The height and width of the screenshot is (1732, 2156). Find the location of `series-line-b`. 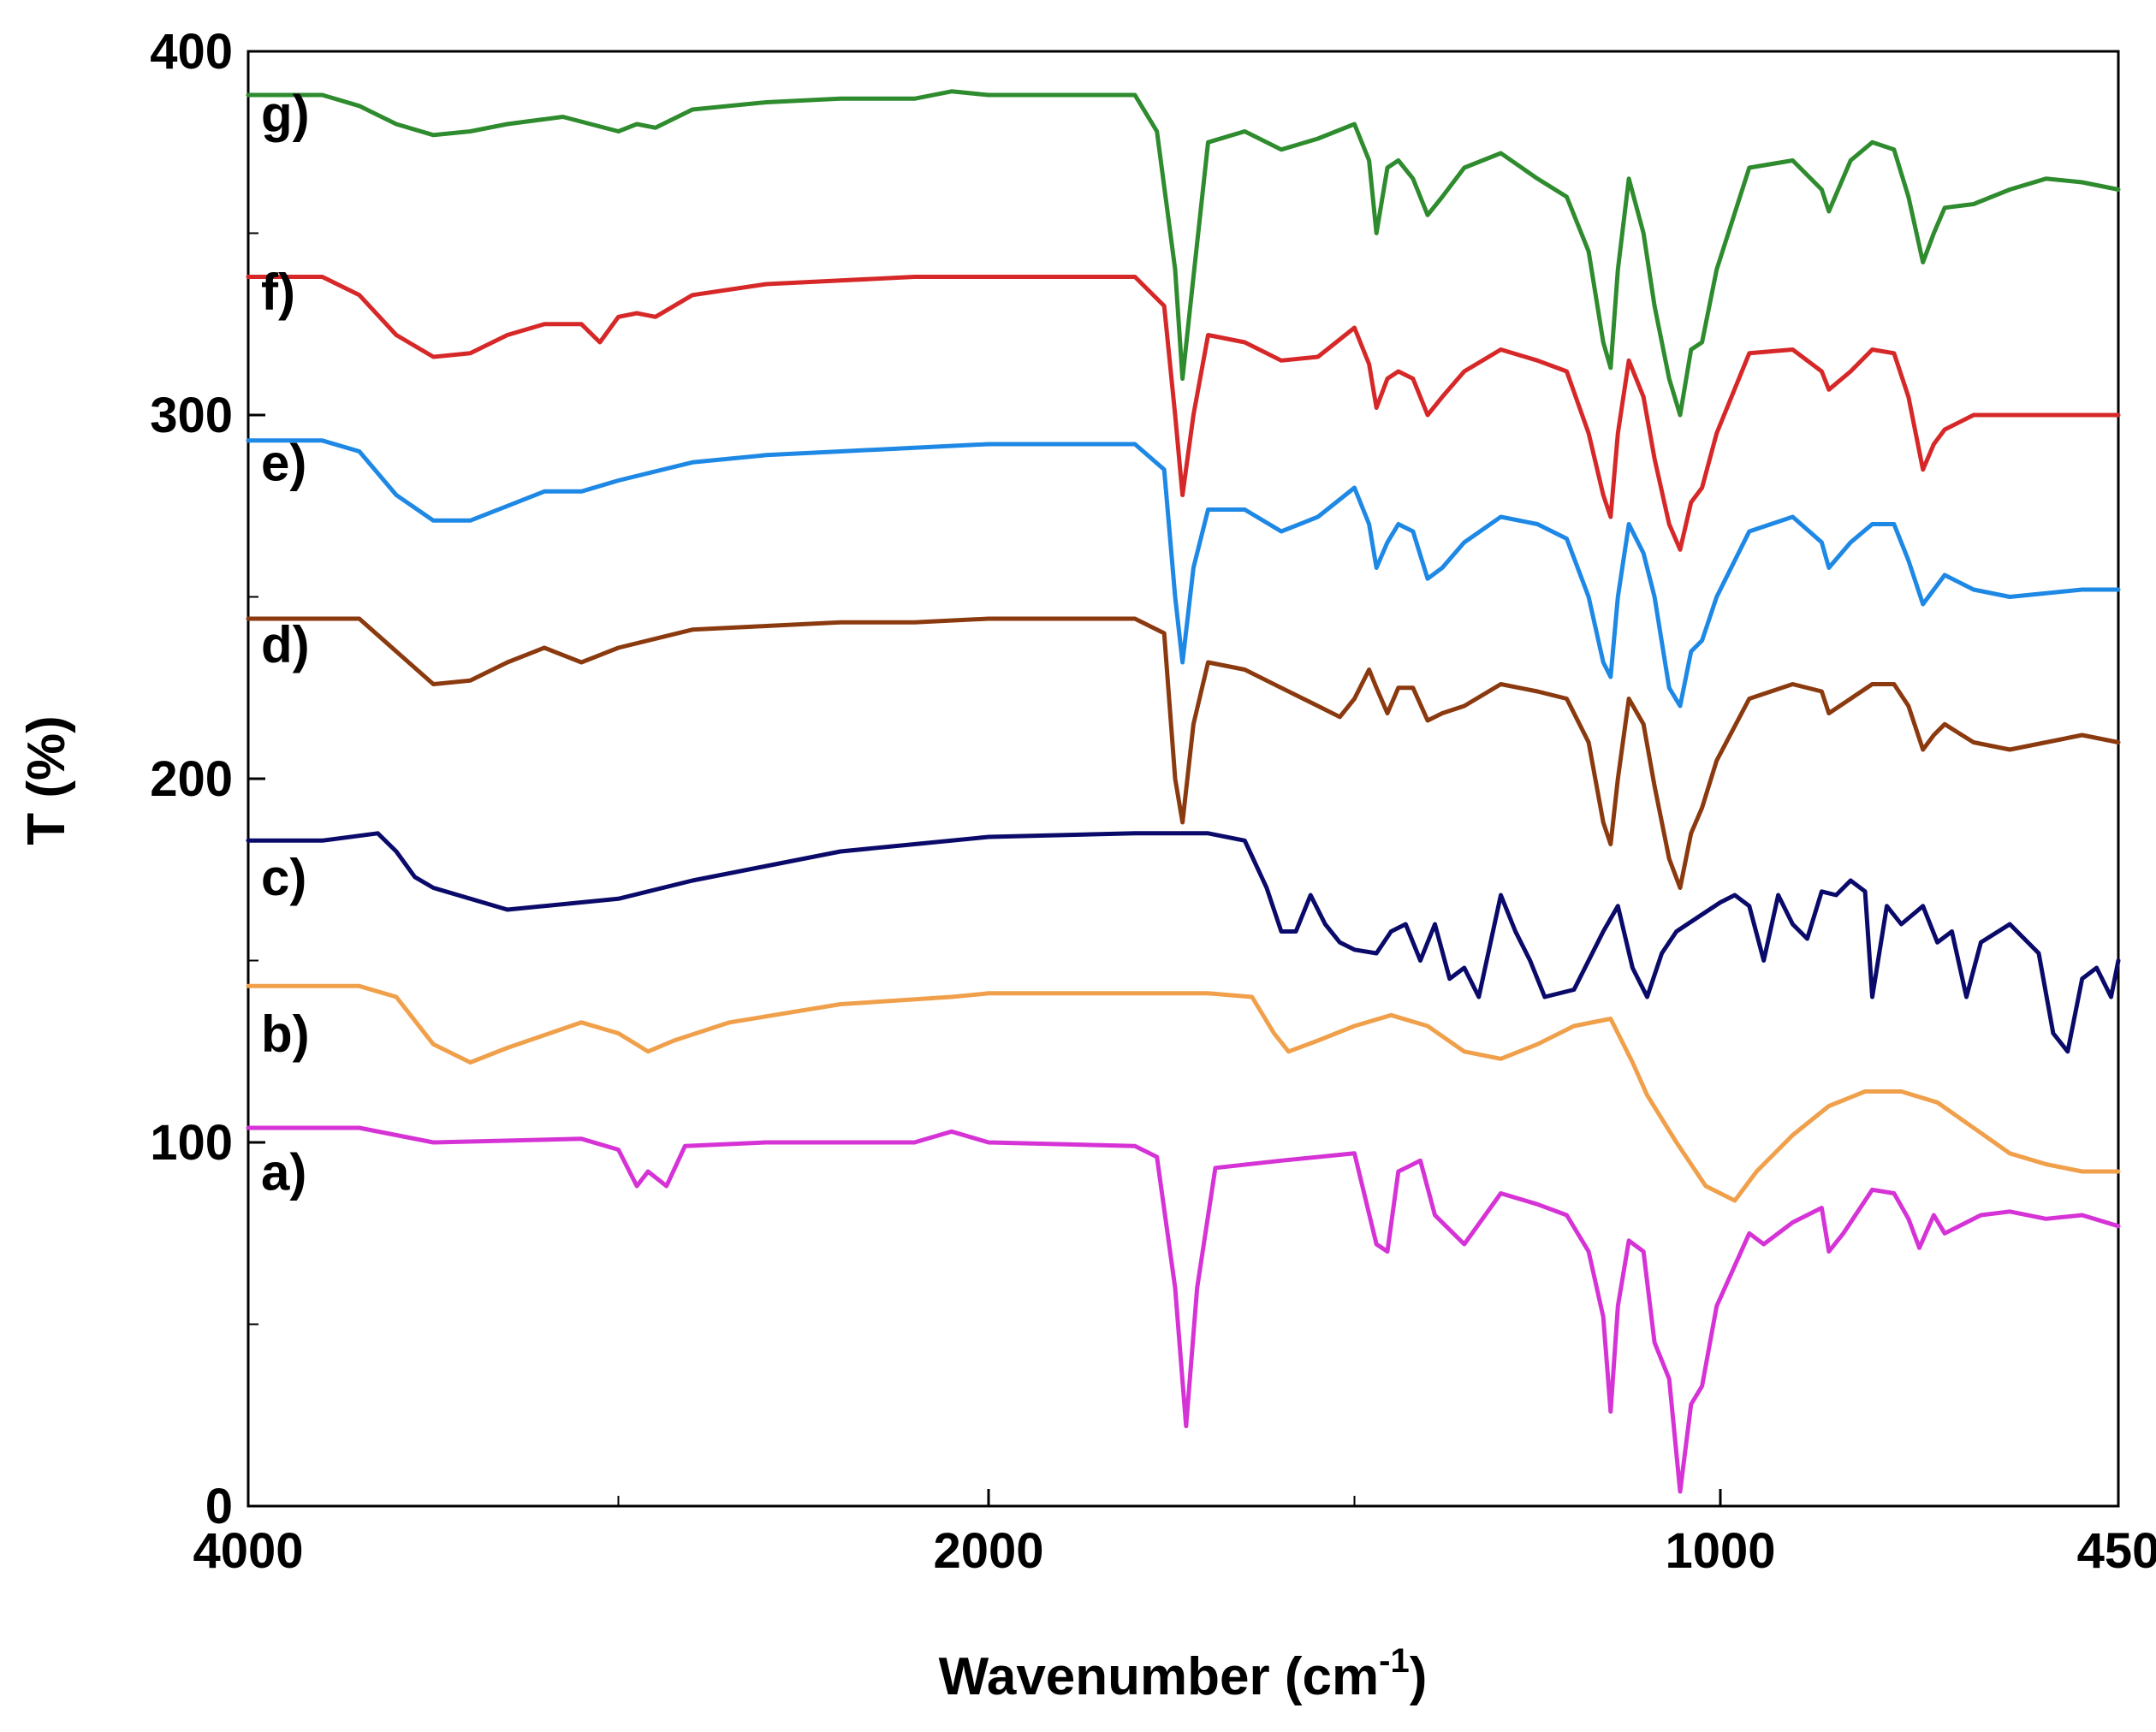

series-line-b is located at coordinates (1183, 1093).